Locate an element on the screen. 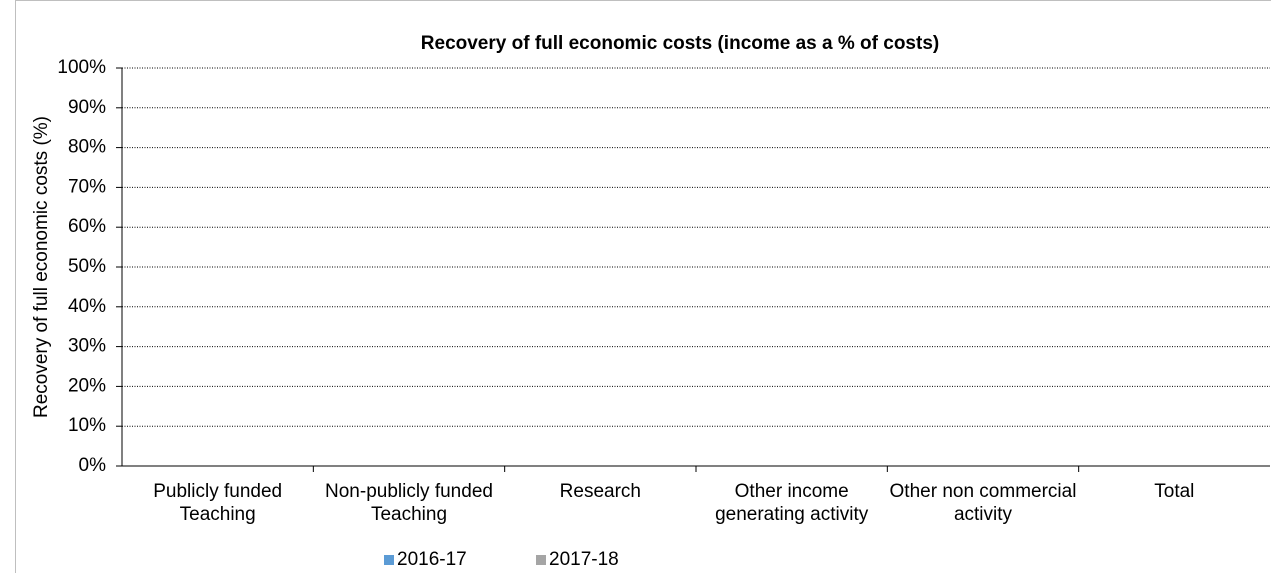  y-tick-label: 90% is located at coordinates (87, 107).